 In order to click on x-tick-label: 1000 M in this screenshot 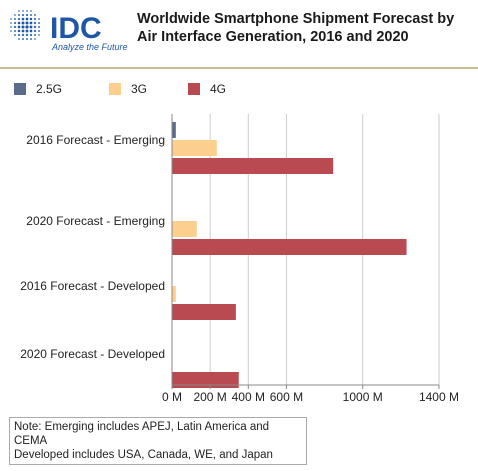, I will do `click(363, 397)`.